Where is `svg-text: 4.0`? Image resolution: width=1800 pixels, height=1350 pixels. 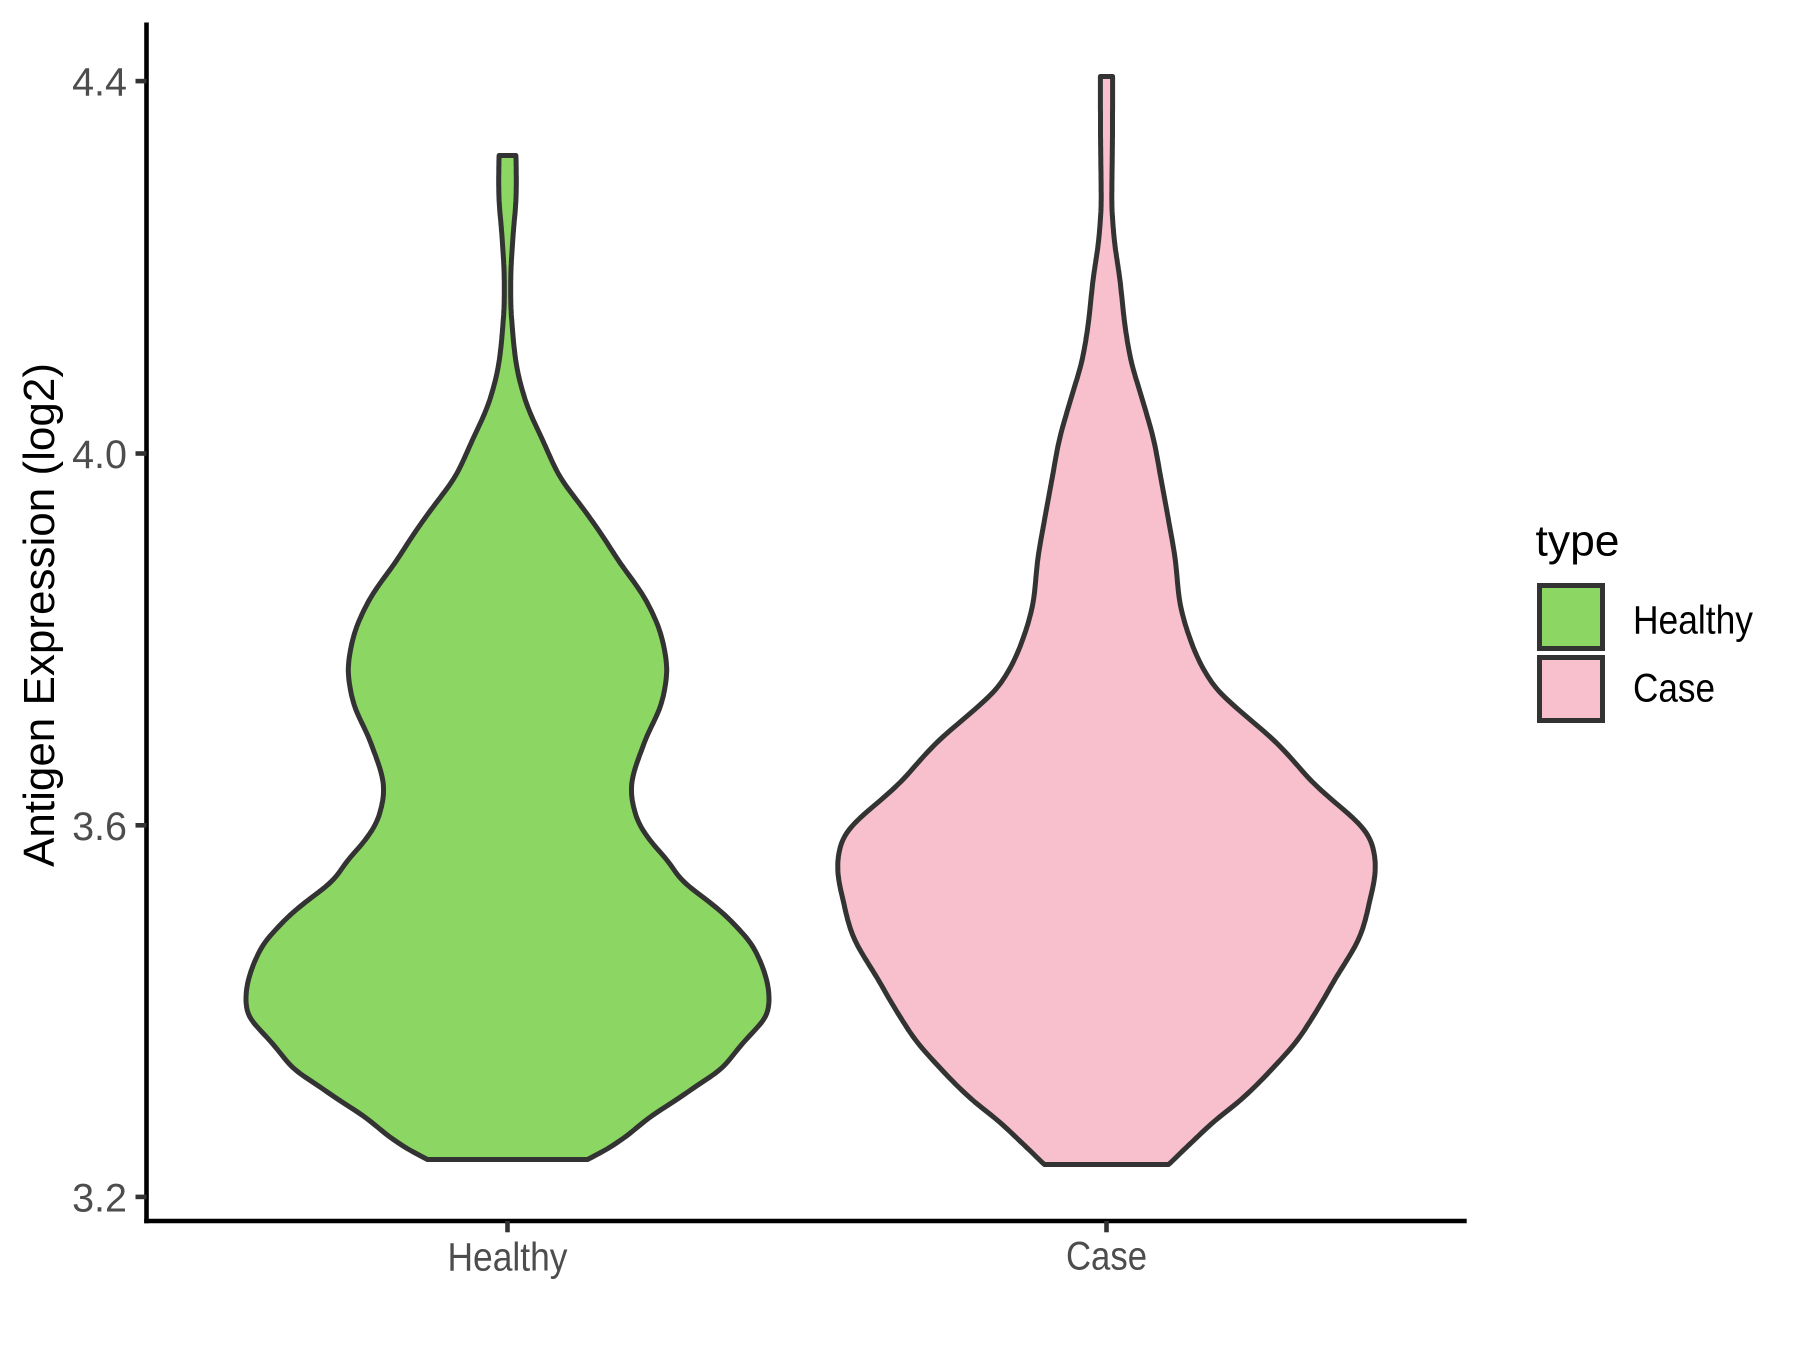 svg-text: 4.0 is located at coordinates (99, 455).